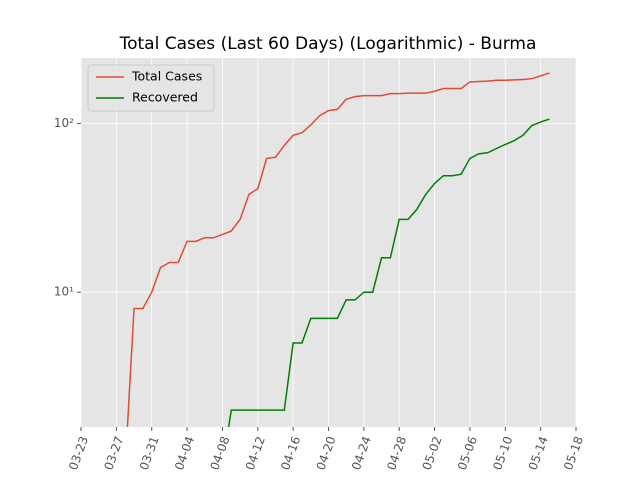 The image size is (640, 480). Describe the element at coordinates (573, 453) in the screenshot. I see `x-tick-label: 05-18` at that location.